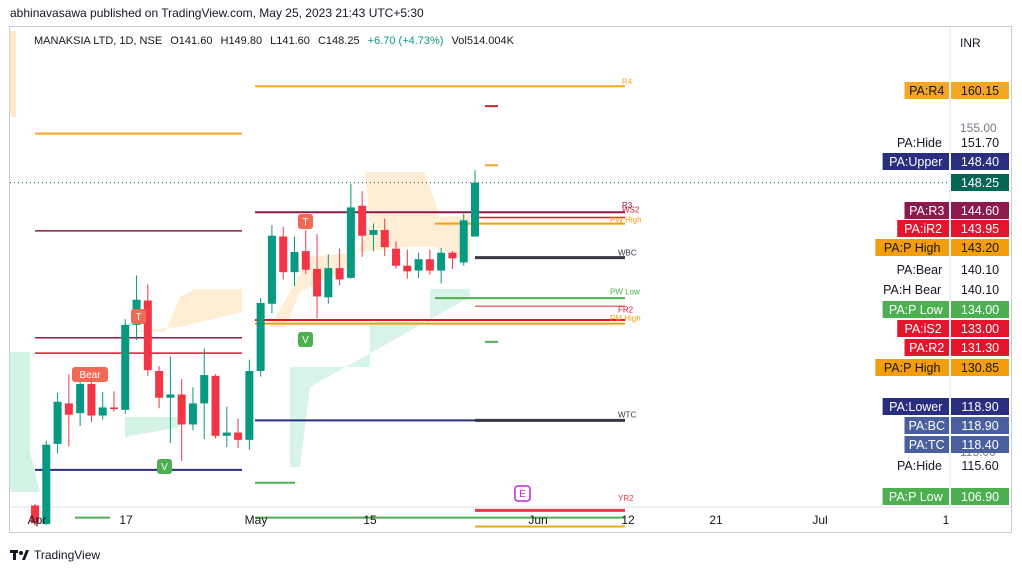 This screenshot has width=1022, height=573. I want to click on price-label-5: 143.95 PA:iR2, so click(953, 228).